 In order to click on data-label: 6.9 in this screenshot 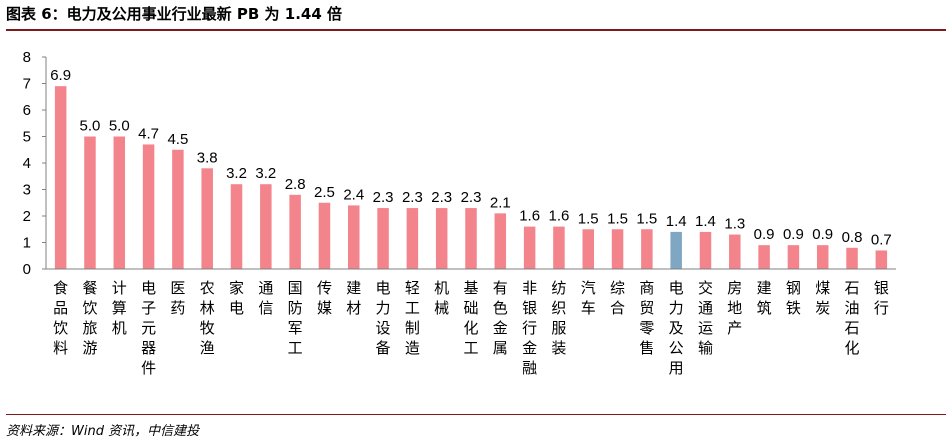, I will do `click(60, 75)`.